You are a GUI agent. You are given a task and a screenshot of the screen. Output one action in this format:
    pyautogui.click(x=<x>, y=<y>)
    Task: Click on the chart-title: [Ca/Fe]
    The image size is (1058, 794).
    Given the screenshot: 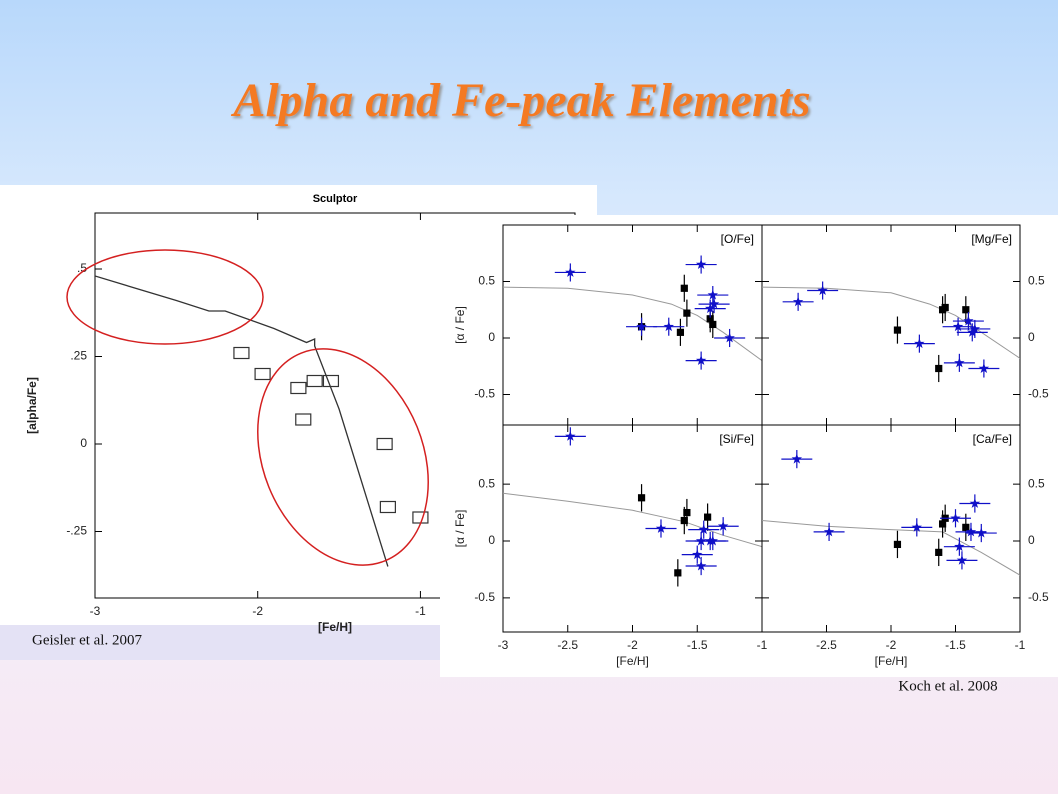 What is the action you would take?
    pyautogui.click(x=992, y=439)
    